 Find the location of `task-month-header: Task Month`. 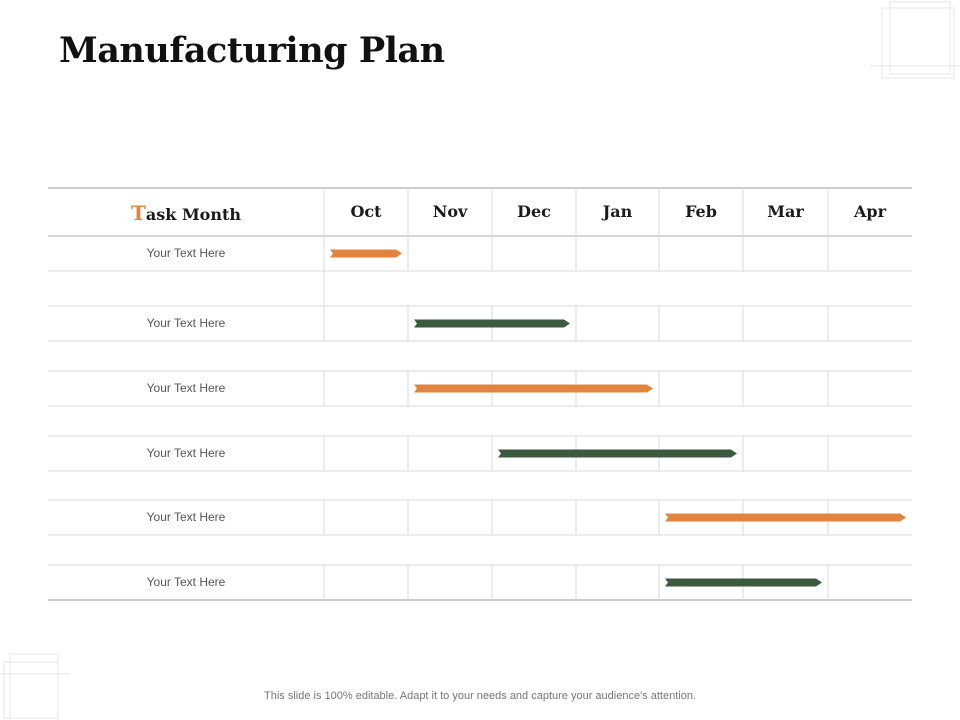

task-month-header: Task Month is located at coordinates (186, 212).